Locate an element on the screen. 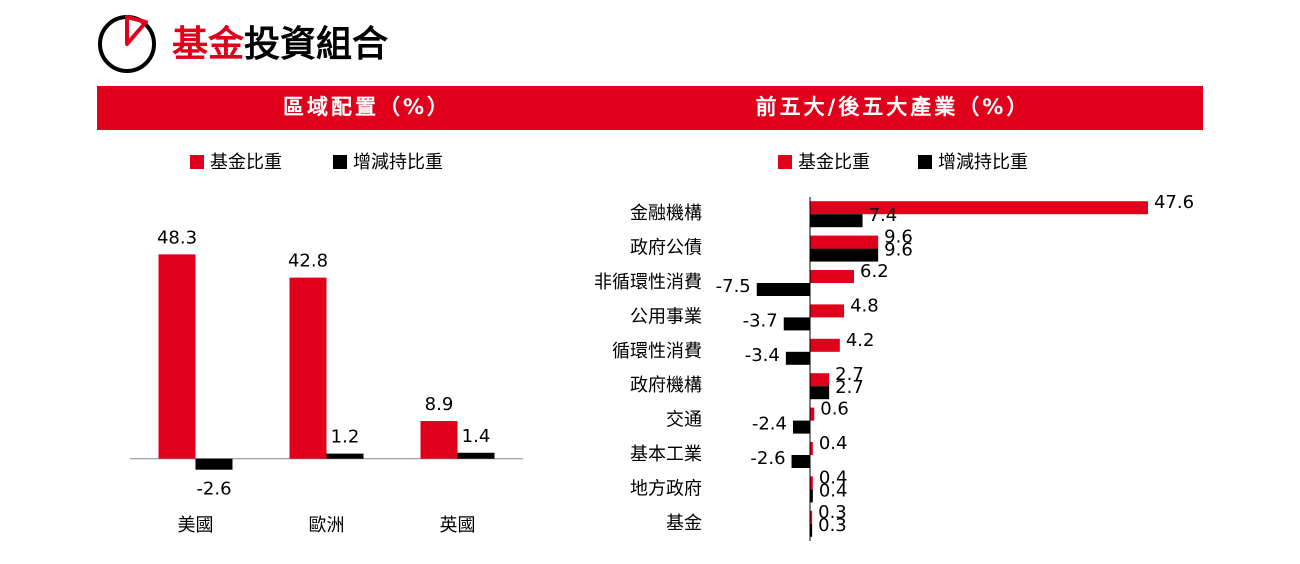  value-label: 1.2 is located at coordinates (345, 437).